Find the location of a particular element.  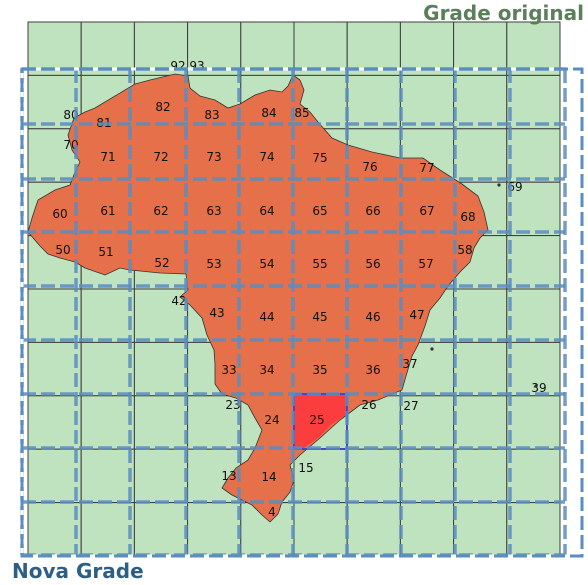

cell-label: 68 is located at coordinates (467, 217).